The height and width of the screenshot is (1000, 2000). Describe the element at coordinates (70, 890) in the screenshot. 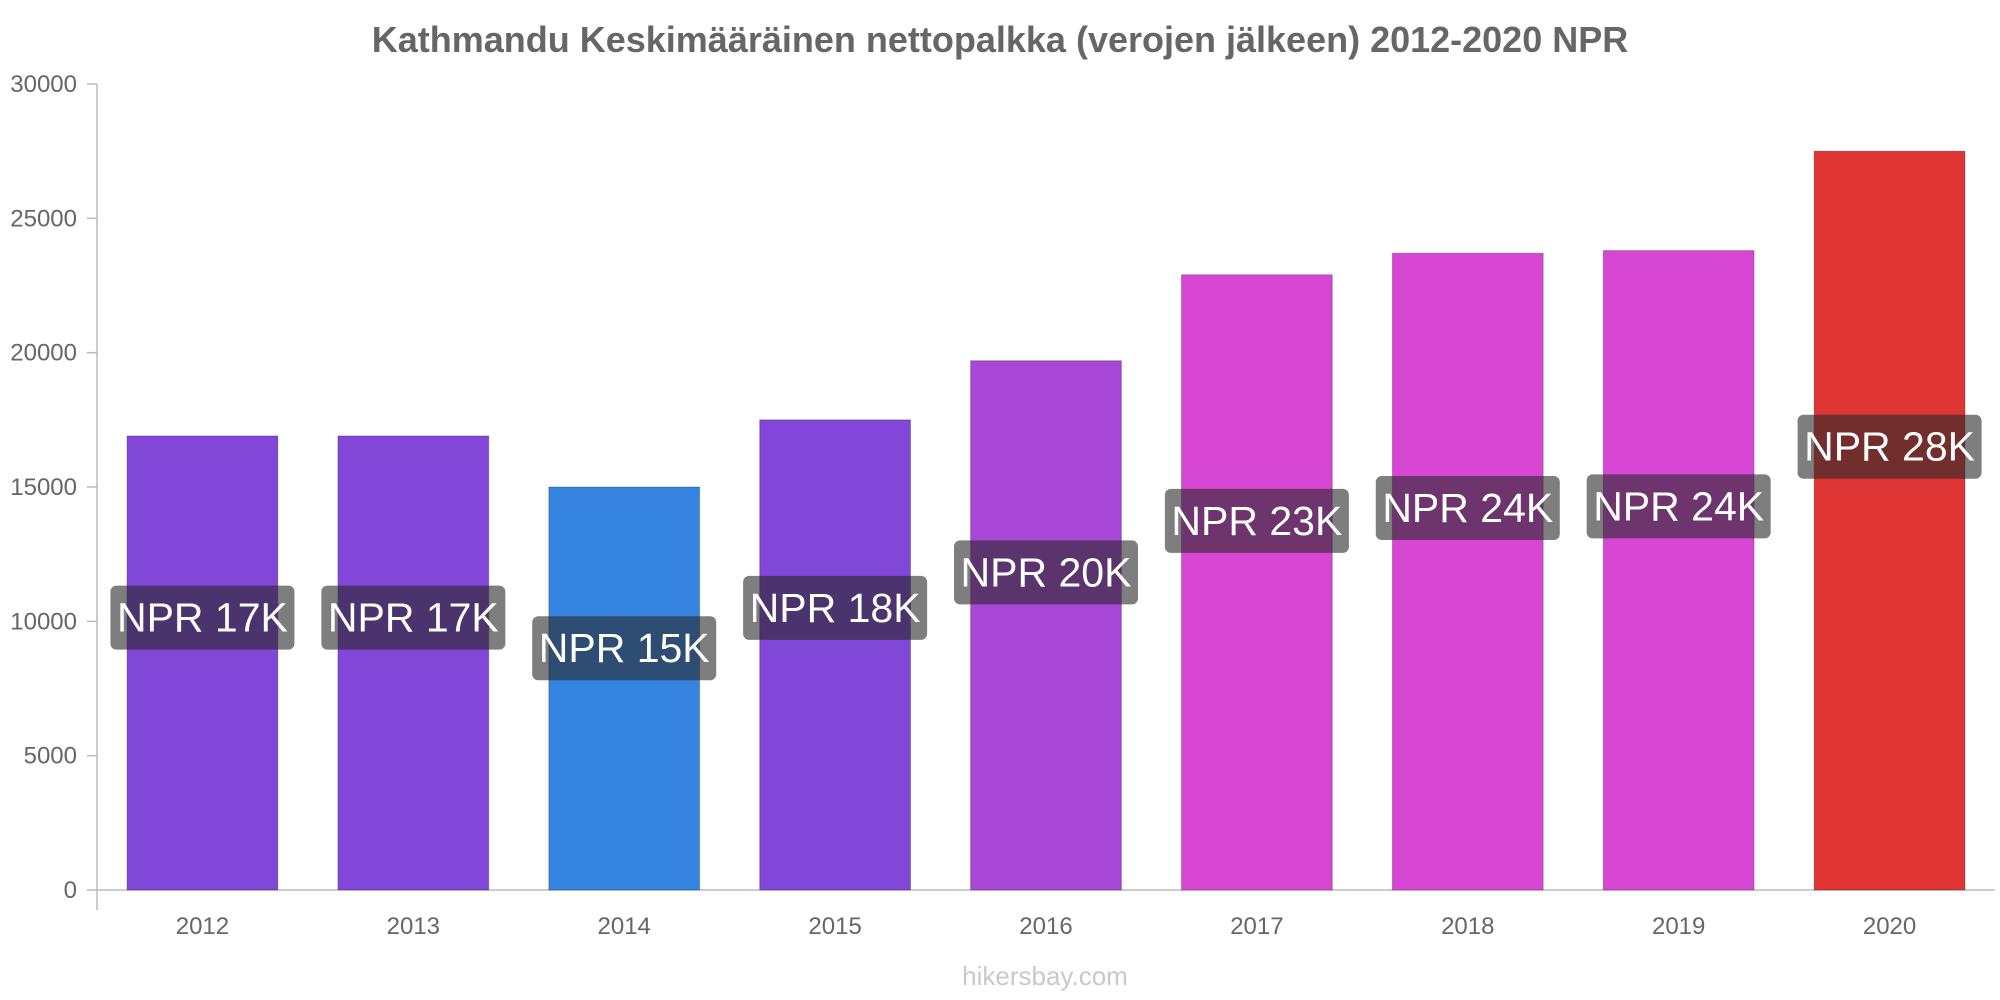

I see `y-tick-label: 0` at that location.